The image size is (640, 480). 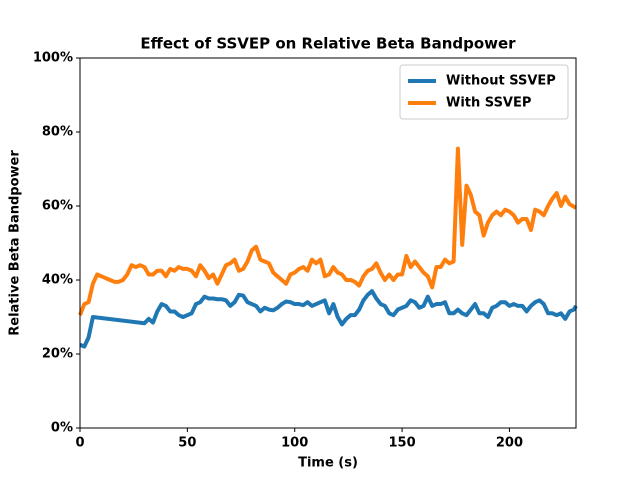 What do you see at coordinates (57, 354) in the screenshot?
I see `y-tick-label: 20%` at bounding box center [57, 354].